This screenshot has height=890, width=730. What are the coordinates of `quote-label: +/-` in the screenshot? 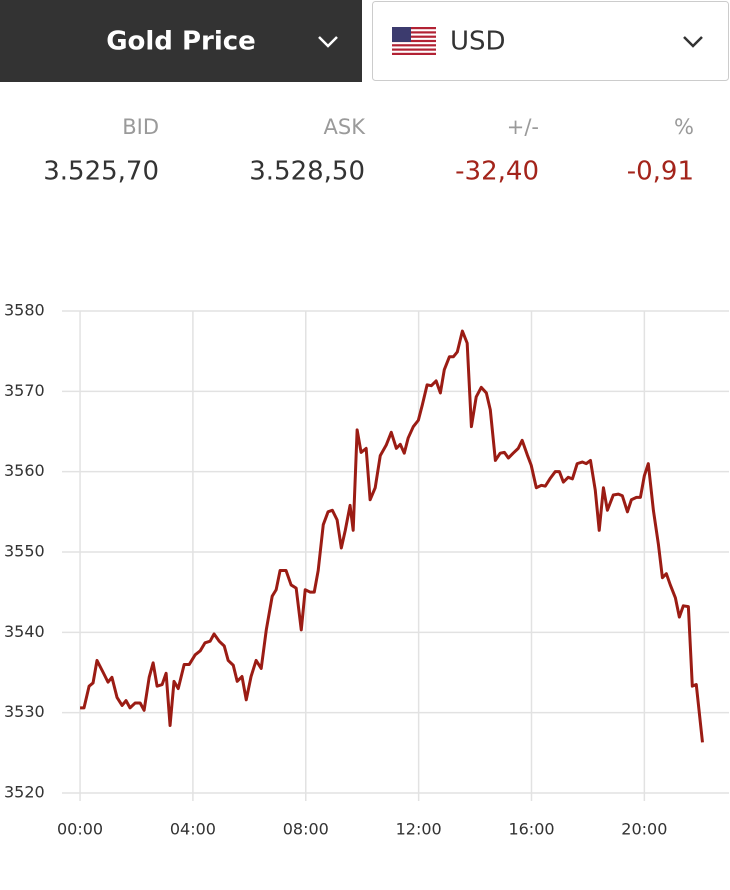 It's located at (523, 127).